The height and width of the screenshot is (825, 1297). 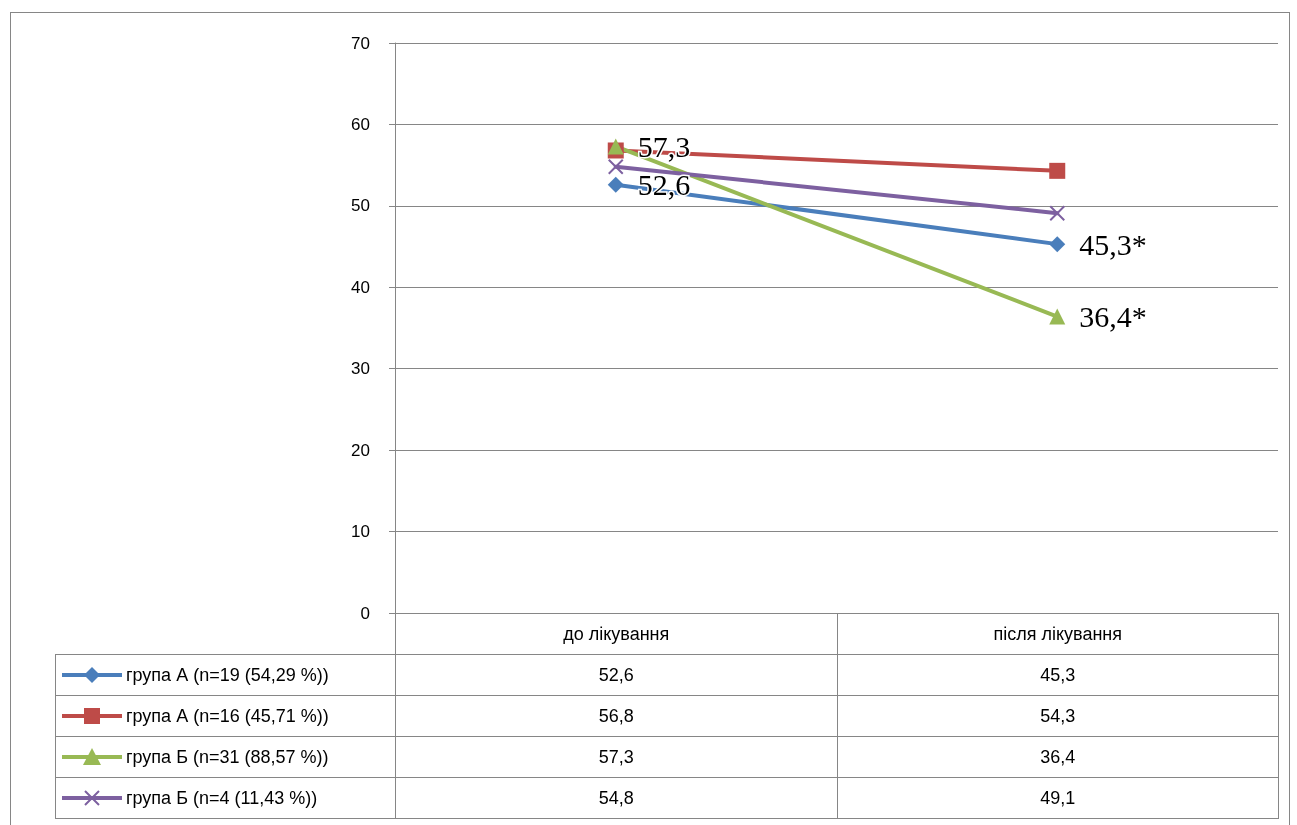 What do you see at coordinates (227, 675) in the screenshot?
I see `legend-label: група А (n=19 (54,29 %))` at bounding box center [227, 675].